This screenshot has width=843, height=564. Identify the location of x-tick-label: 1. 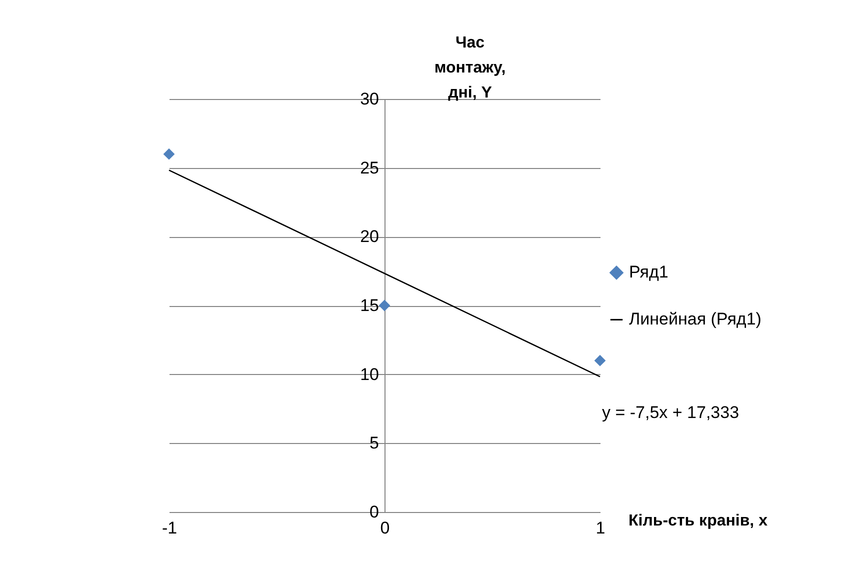
(601, 528).